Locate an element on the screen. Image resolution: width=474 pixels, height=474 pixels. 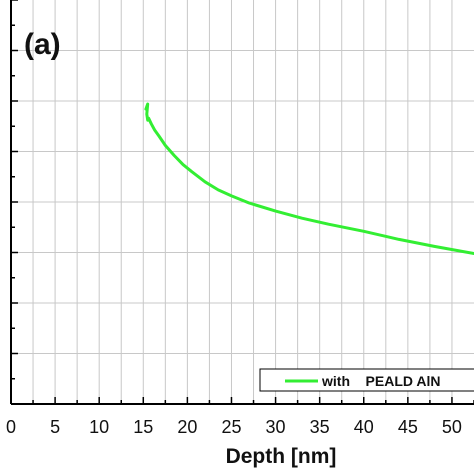
x-axis-ticks: 0 5 10 15 20 25 30 35 40 45 50 is located at coordinates (234, 427).